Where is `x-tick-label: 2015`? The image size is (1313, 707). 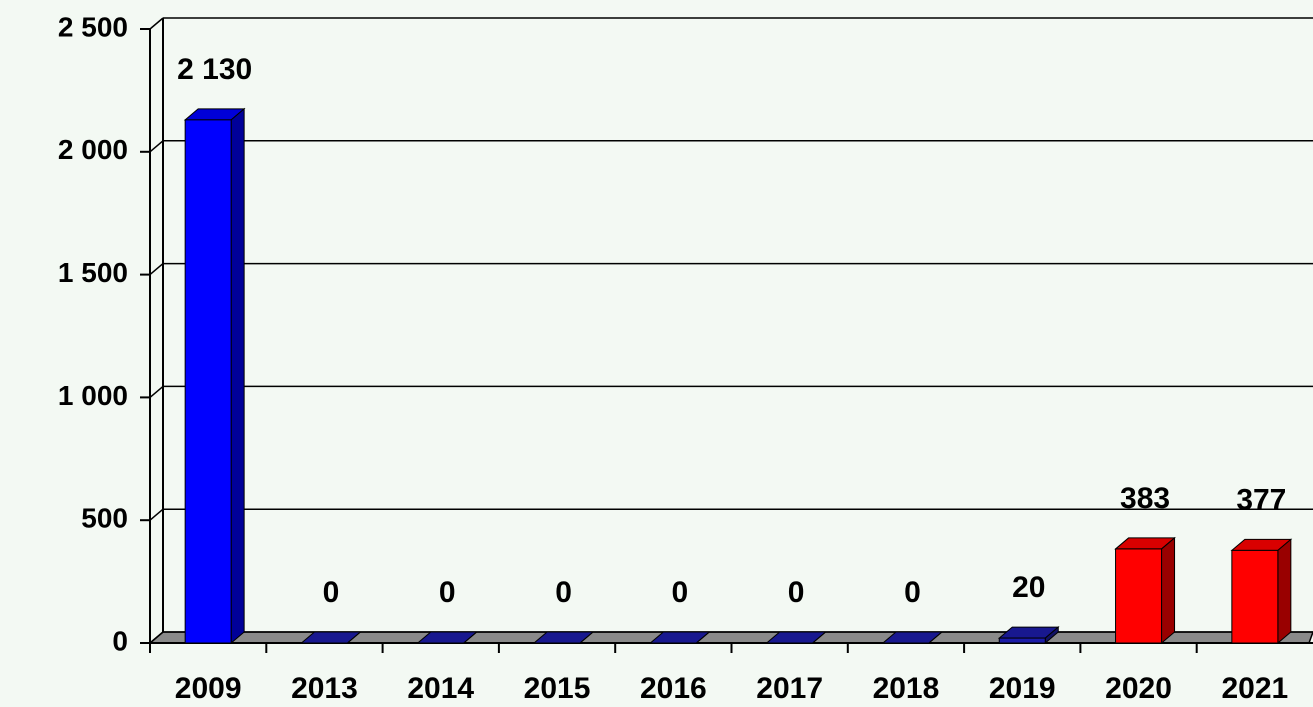
x-tick-label: 2015 is located at coordinates (557, 688).